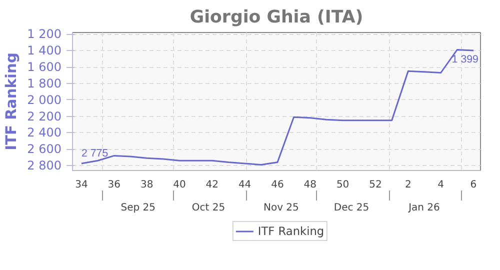 This screenshot has width=500, height=270. I want to click on legend-label: ITF Ranking, so click(291, 231).